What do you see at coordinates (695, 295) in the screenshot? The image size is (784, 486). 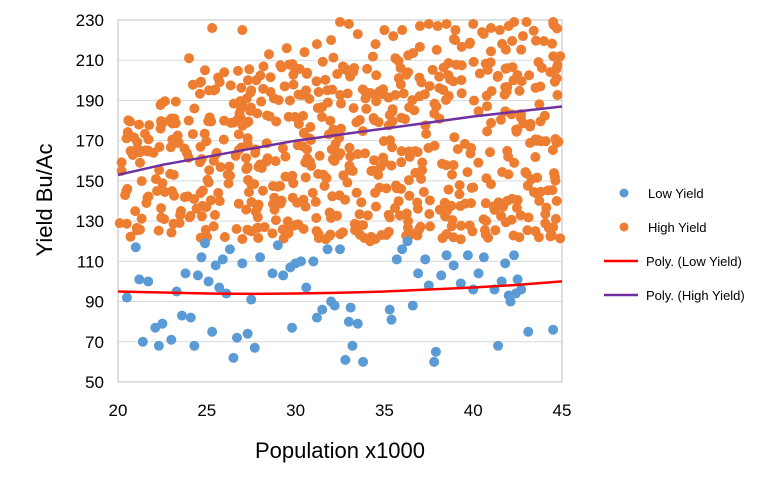 I see `legend-label: Poly. (High Yield)` at bounding box center [695, 295].